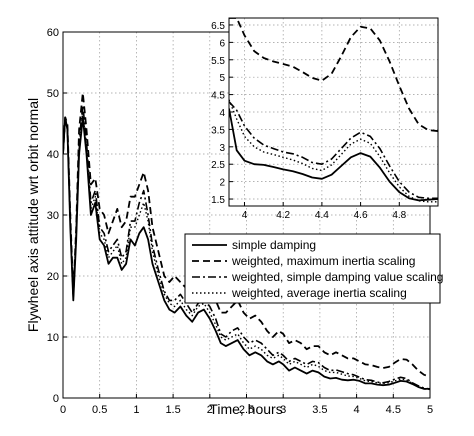  I want to click on inset-y-tick-label: 4, so click(222, 113).